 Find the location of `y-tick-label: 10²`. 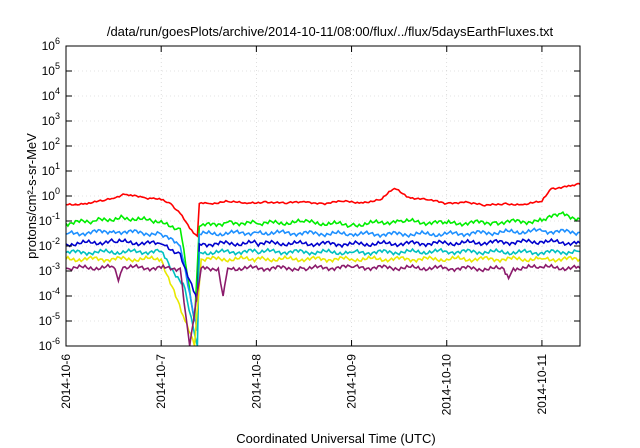

y-tick-label: 10² is located at coordinates (51, 144).